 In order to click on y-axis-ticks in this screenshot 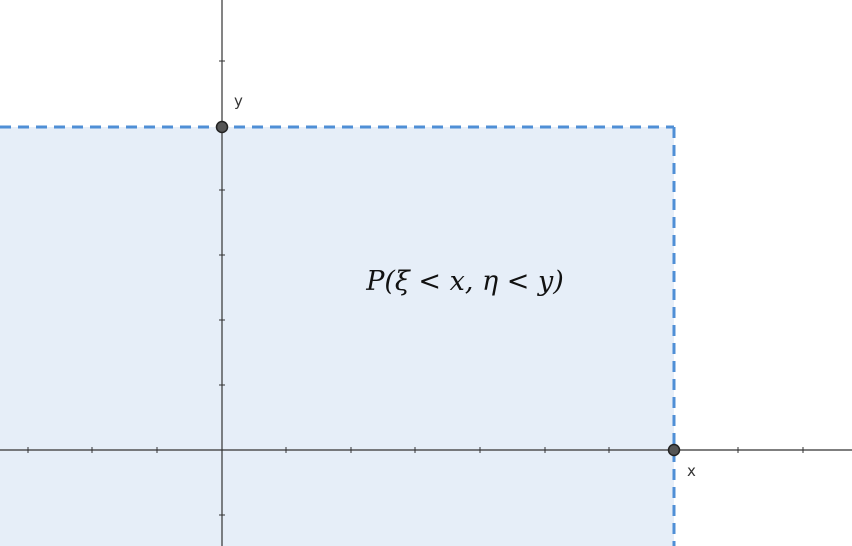, I will do `click(222, 288)`.